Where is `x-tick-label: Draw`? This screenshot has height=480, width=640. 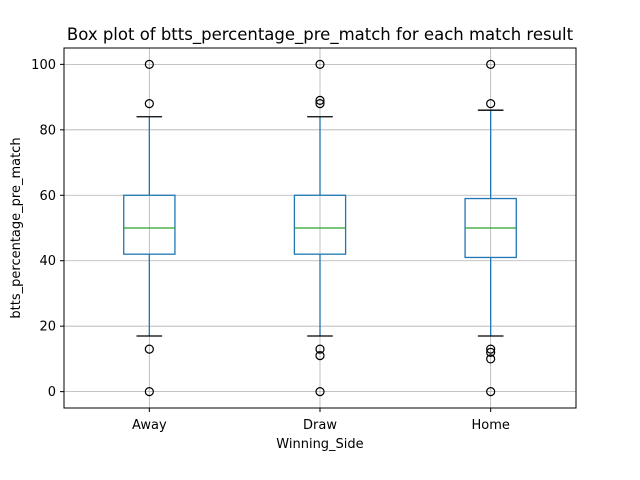
x-tick-label: Draw is located at coordinates (320, 425).